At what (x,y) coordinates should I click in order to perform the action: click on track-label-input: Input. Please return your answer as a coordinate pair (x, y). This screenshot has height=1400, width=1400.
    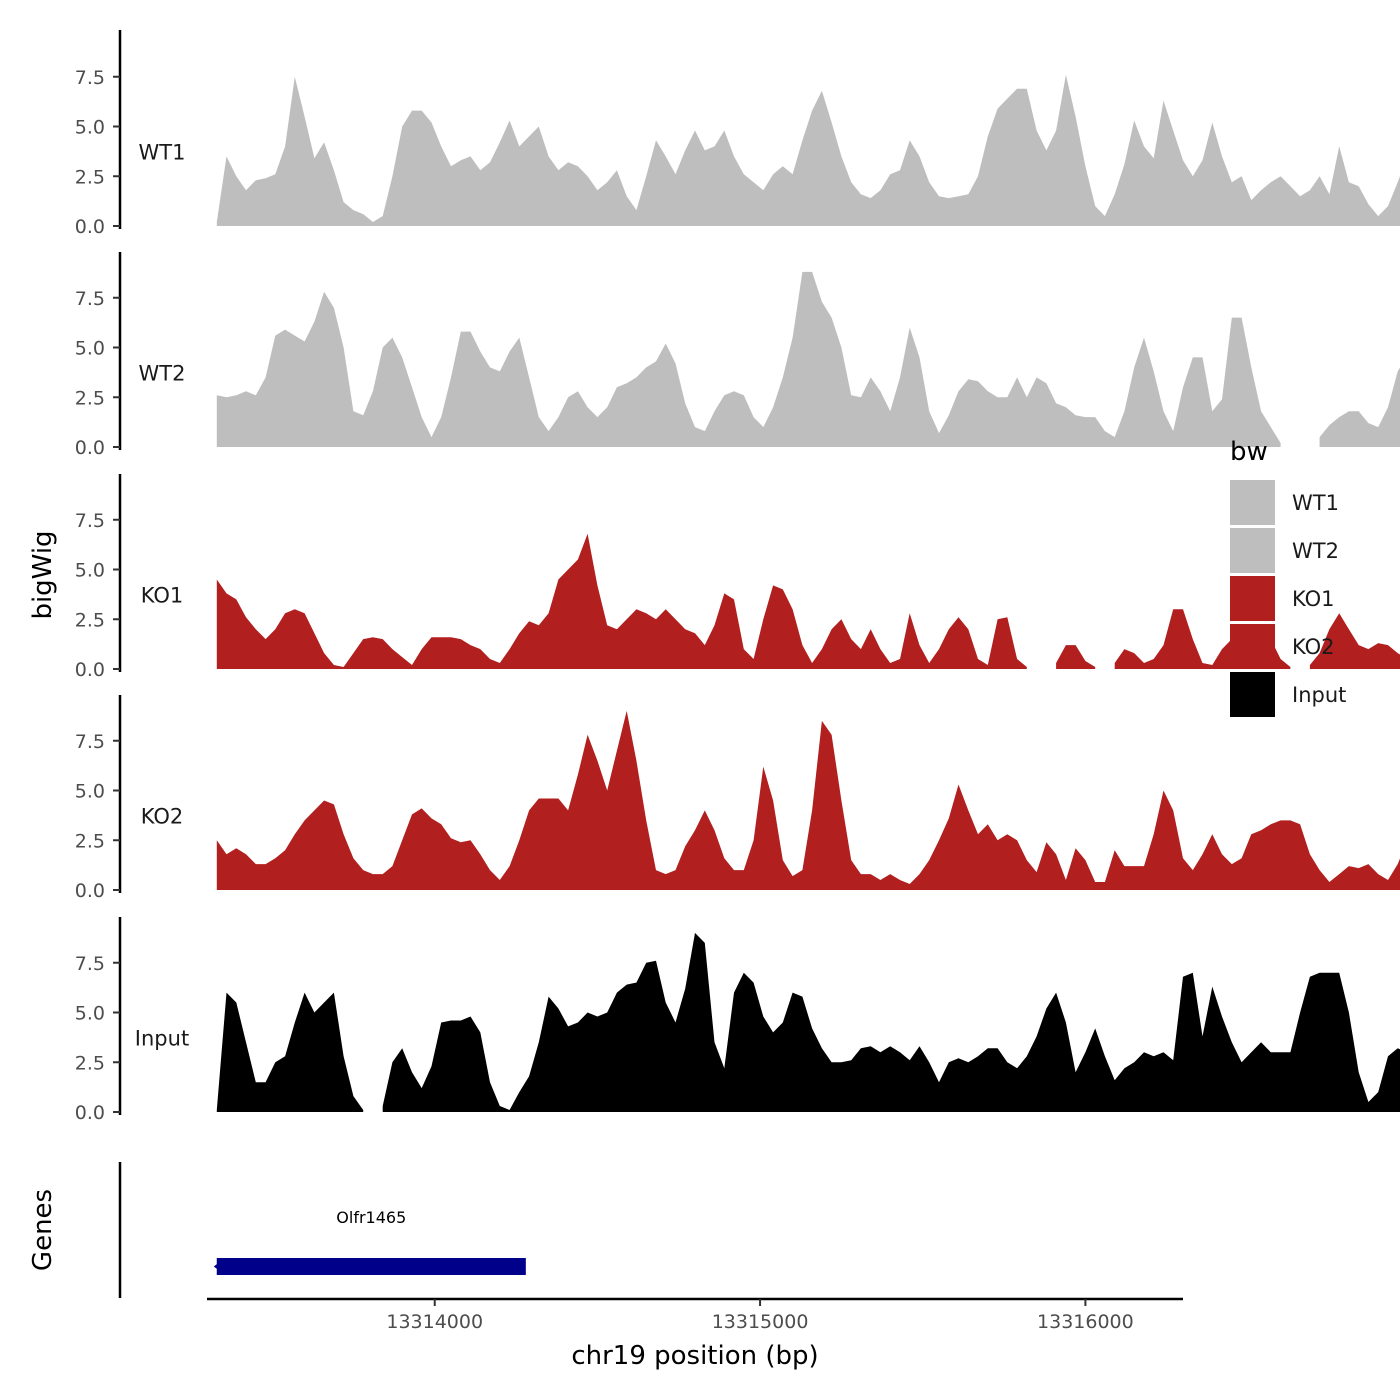
    Looking at the image, I should click on (162, 1038).